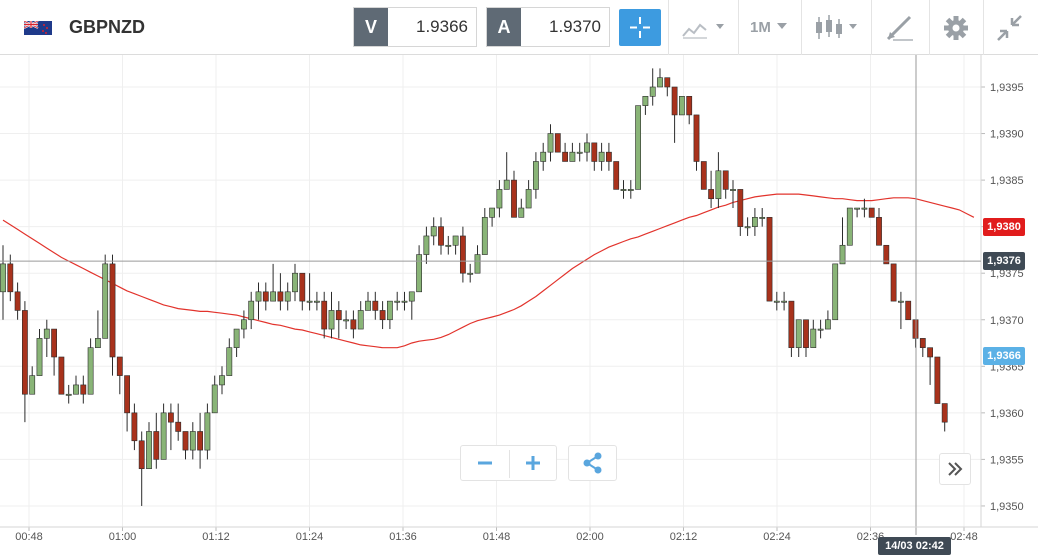  I want to click on scroll-to-latest-button, so click(955, 469).